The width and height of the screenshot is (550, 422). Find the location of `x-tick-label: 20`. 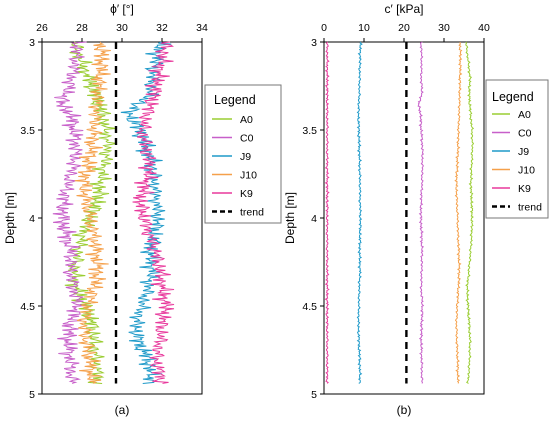

x-tick-label: 20 is located at coordinates (404, 28).